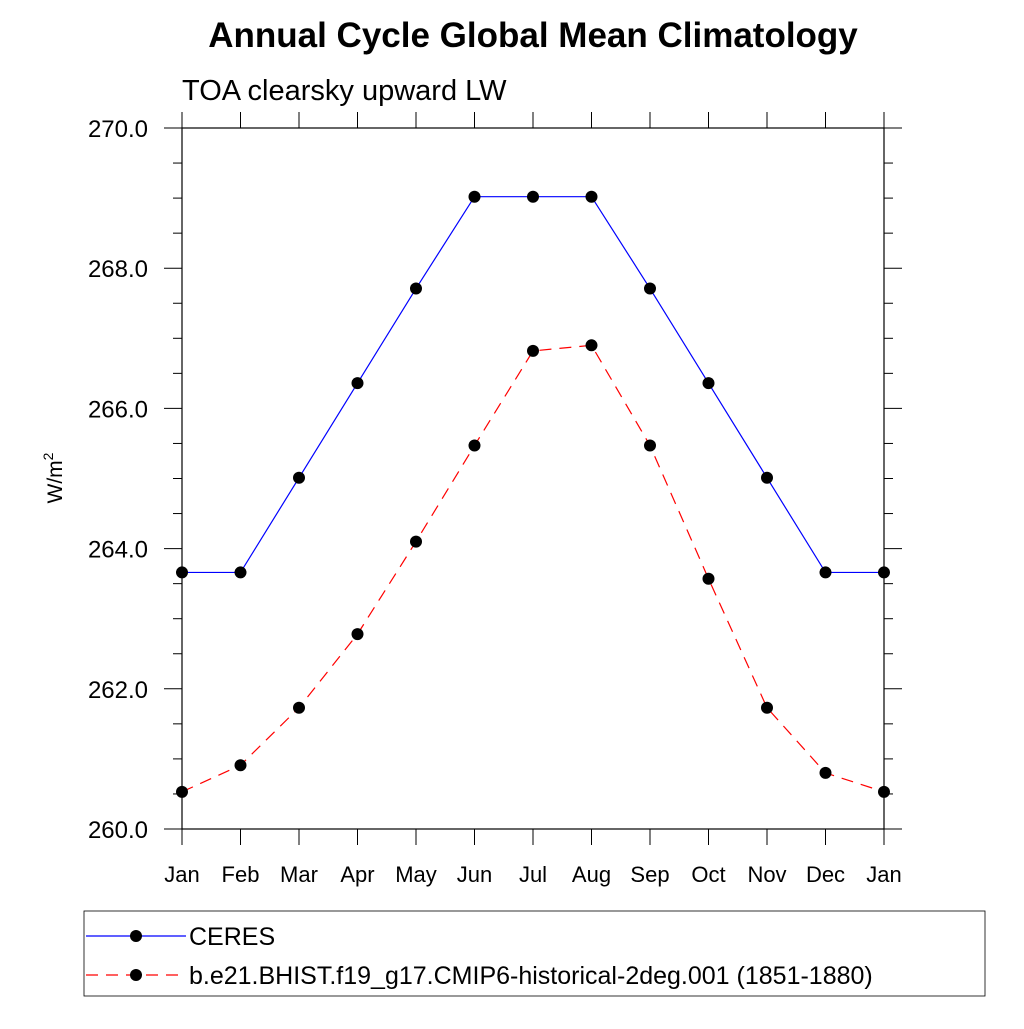 Image resolution: width=1024 pixels, height=1029 pixels. What do you see at coordinates (118, 550) in the screenshot?
I see `y-tick-label: 264.0` at bounding box center [118, 550].